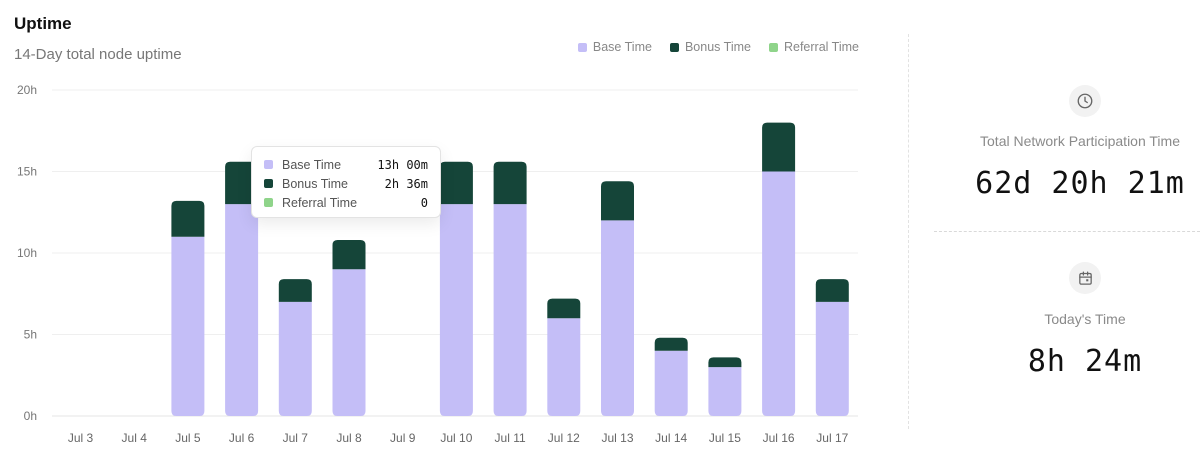 Image resolution: width=1200 pixels, height=469 pixels. I want to click on x-tick-label: Jul 5, so click(188, 438).